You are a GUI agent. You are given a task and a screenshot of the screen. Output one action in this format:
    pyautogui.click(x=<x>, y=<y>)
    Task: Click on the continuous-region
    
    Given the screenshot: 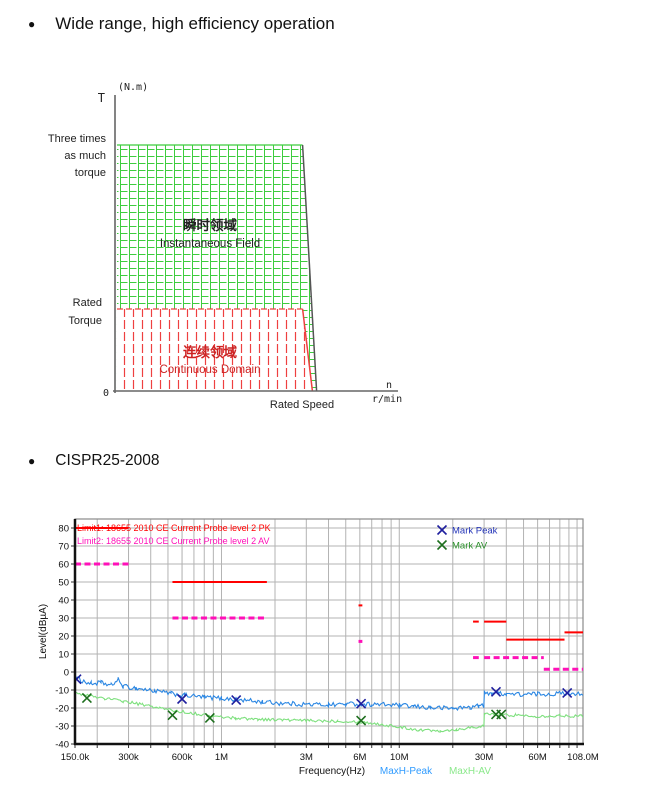 What is the action you would take?
    pyautogui.click(x=214, y=350)
    